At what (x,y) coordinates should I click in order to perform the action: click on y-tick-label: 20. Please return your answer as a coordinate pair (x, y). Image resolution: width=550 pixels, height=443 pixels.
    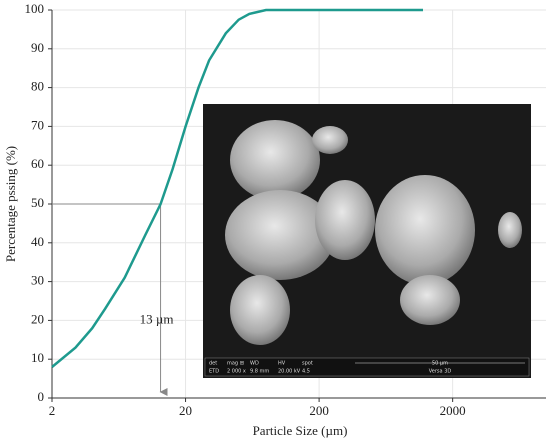
    Looking at the image, I should click on (37, 318).